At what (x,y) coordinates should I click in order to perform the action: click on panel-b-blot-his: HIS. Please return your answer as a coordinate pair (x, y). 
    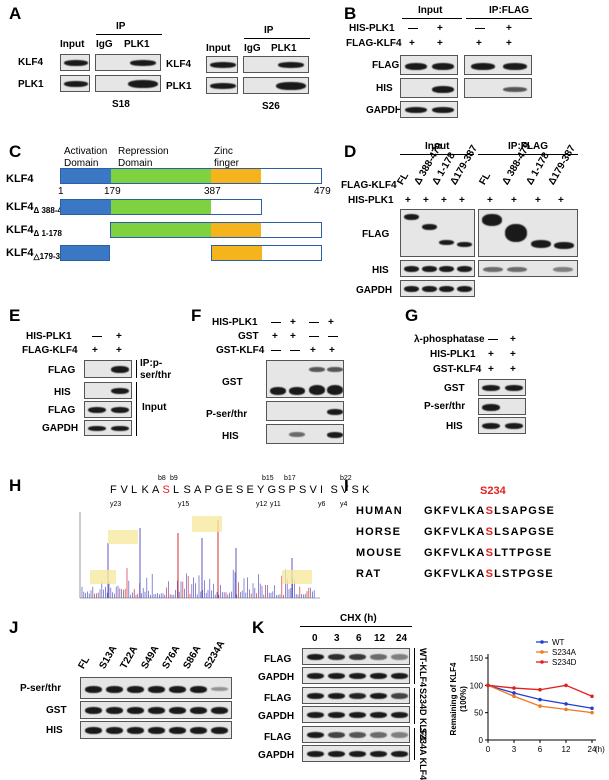
    Looking at the image, I should click on (384, 88).